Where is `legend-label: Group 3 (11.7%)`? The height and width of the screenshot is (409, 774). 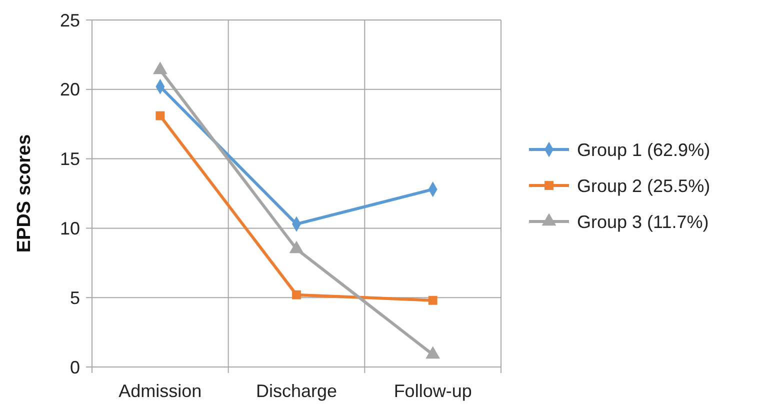
legend-label: Group 3 (11.7%) is located at coordinates (643, 222).